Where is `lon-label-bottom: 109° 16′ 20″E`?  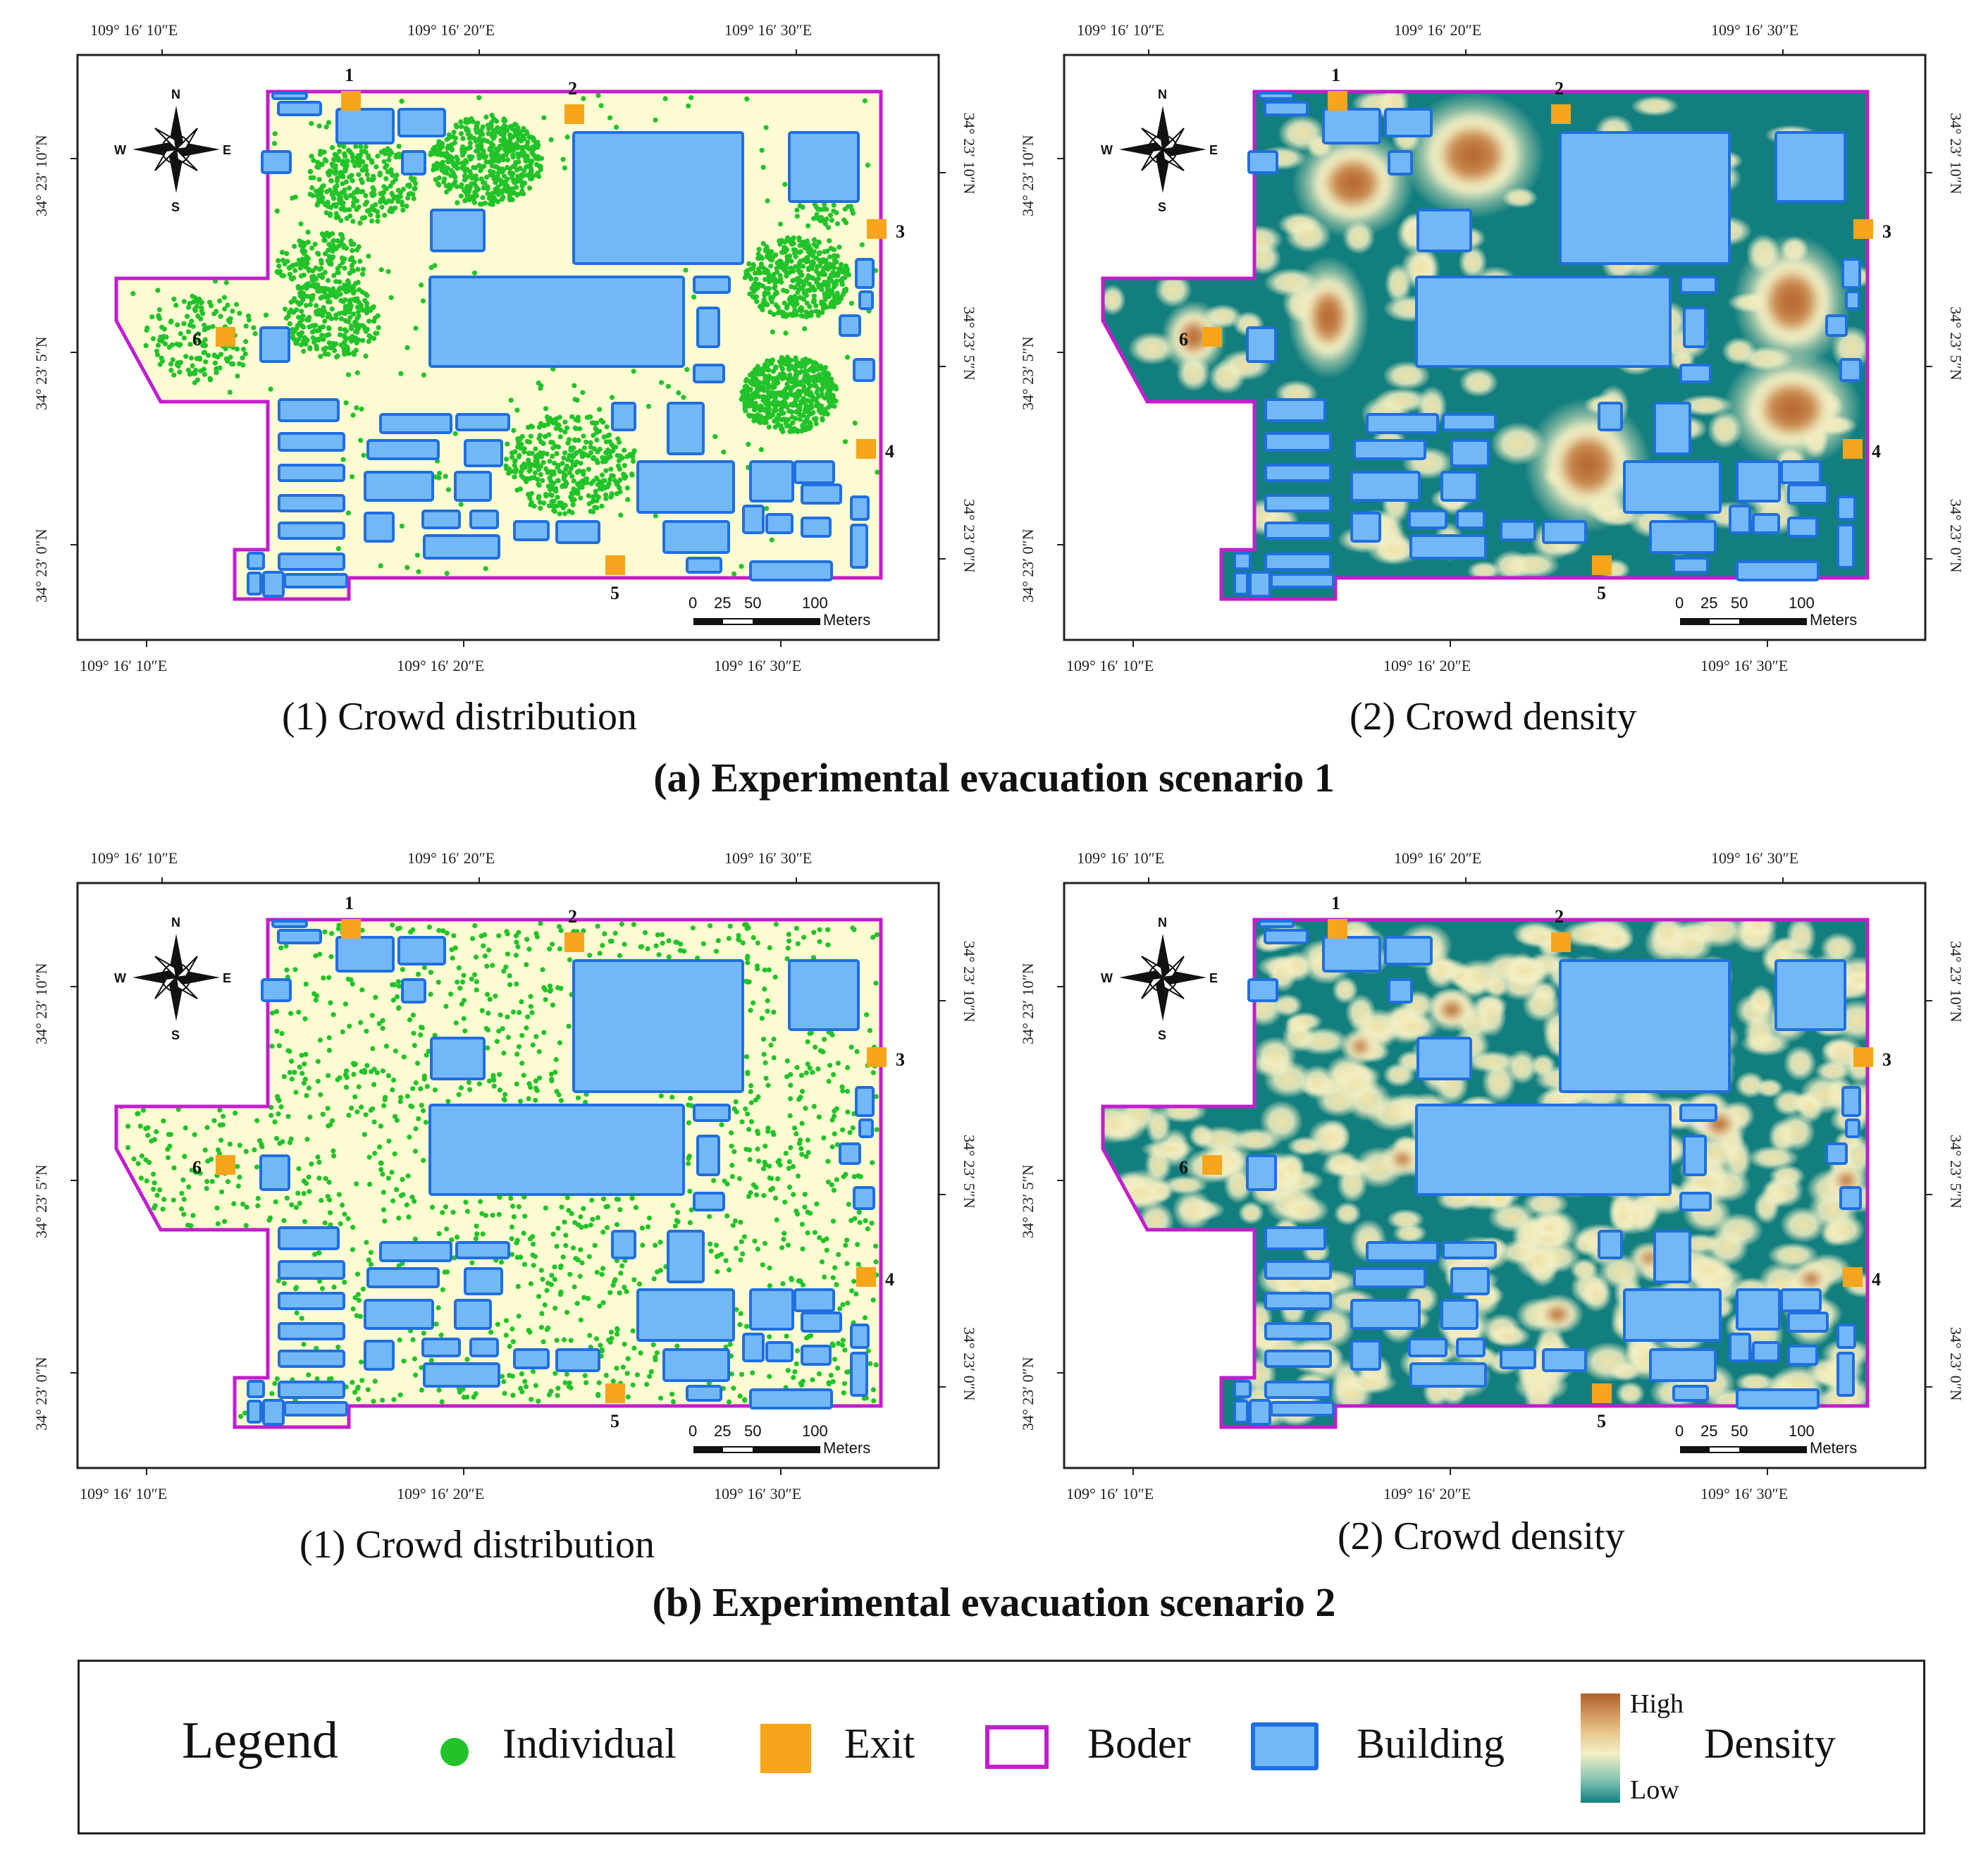 lon-label-bottom: 109° 16′ 20″E is located at coordinates (1427, 665).